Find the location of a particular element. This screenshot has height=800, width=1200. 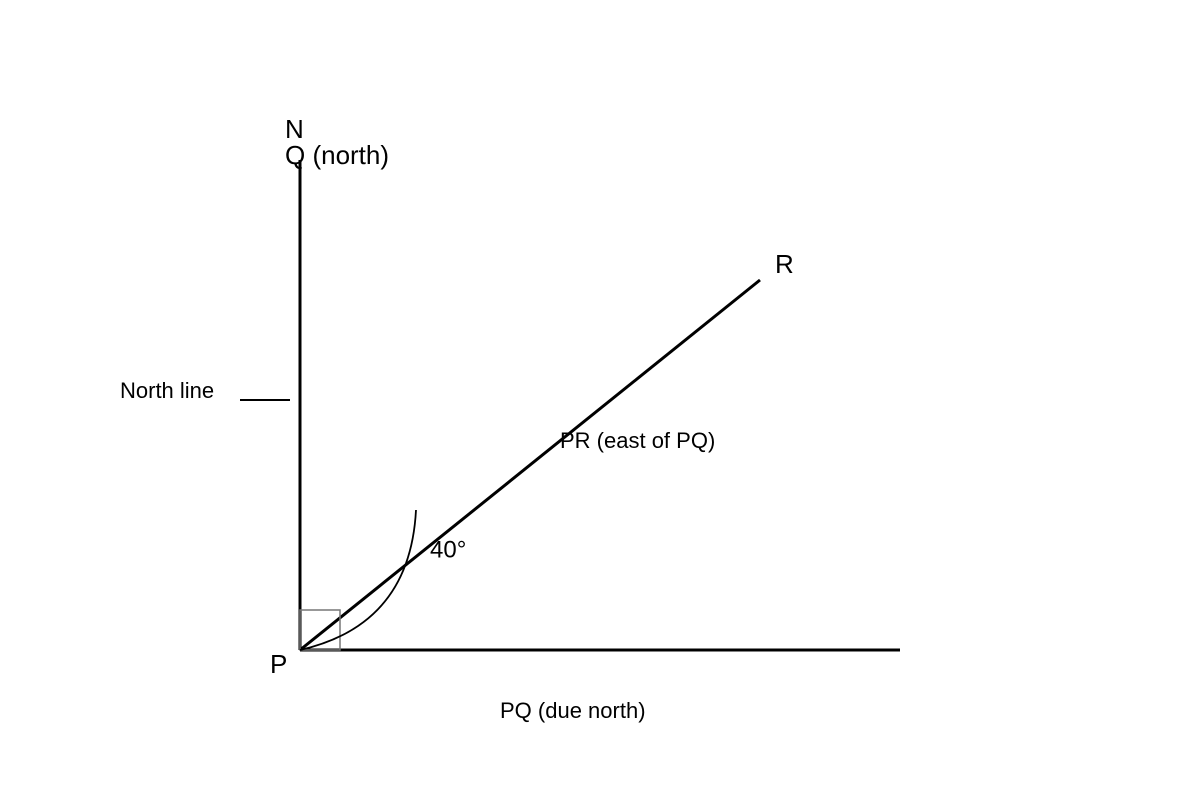

angle-arc is located at coordinates (358, 580).